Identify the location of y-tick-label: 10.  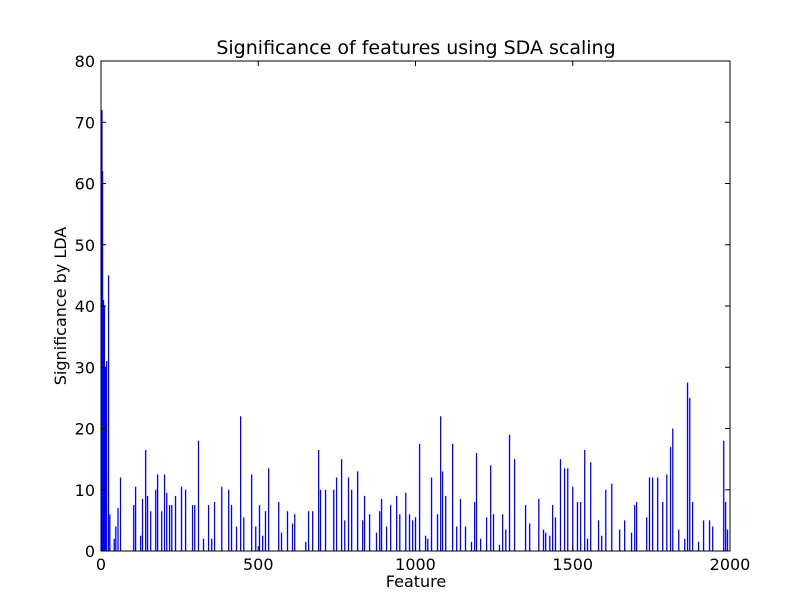
(85, 490).